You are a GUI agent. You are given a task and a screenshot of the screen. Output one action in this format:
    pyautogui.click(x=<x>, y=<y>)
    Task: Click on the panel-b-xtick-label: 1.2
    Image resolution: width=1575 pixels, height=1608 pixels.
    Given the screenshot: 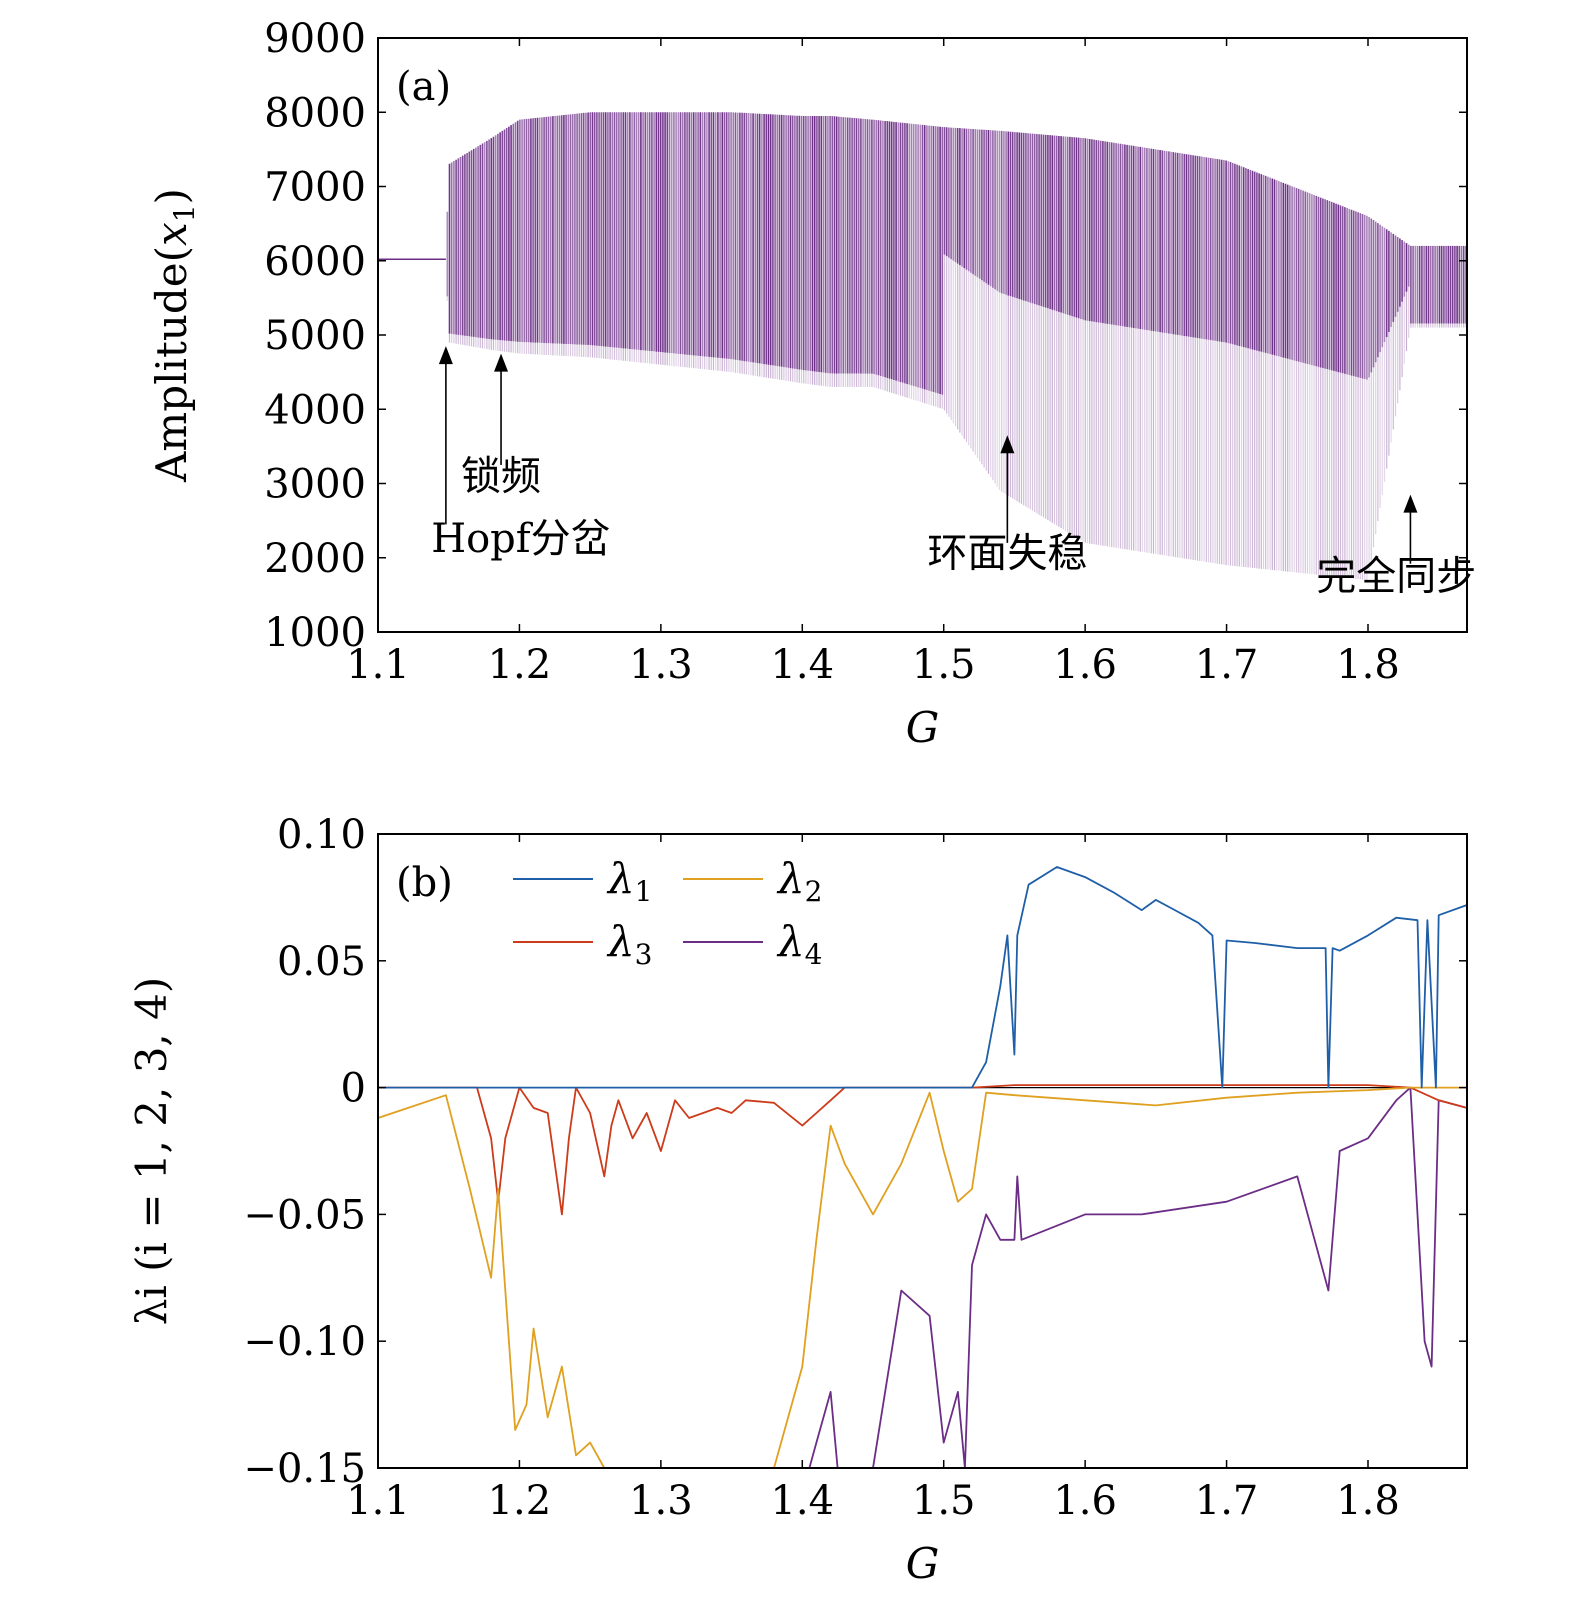 What is the action you would take?
    pyautogui.click(x=520, y=1501)
    